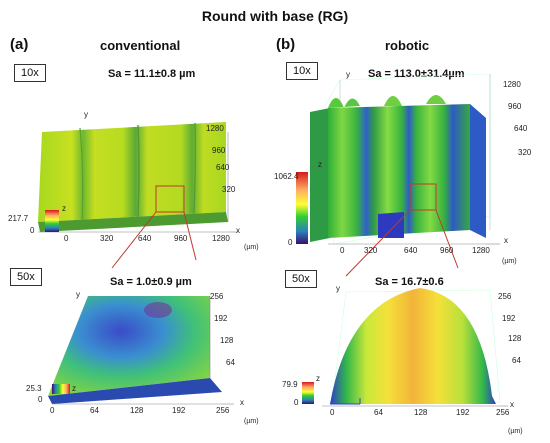 This screenshot has height=443, width=550. Describe the element at coordinates (506, 240) in the screenshot. I see `axis-x-label-b-10x: x` at that location.